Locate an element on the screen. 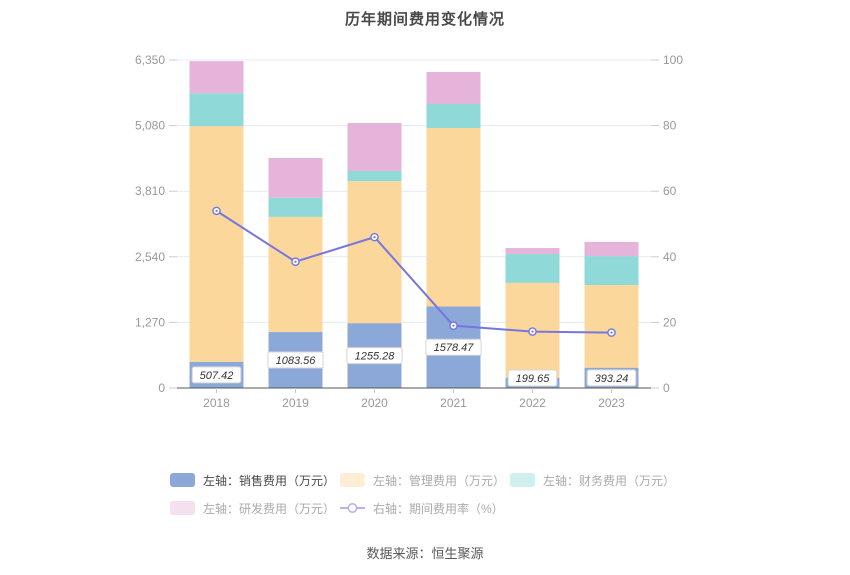  svg-text: 60 is located at coordinates (670, 191).